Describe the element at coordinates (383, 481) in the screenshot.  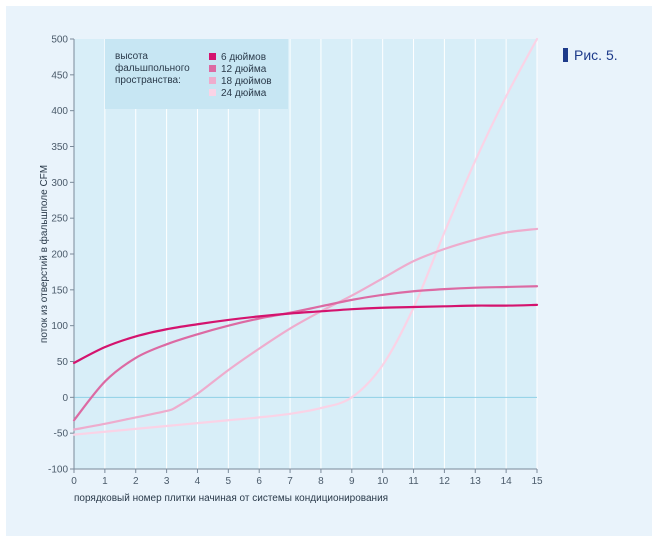
I see `x-tick-label: 10` at that location.